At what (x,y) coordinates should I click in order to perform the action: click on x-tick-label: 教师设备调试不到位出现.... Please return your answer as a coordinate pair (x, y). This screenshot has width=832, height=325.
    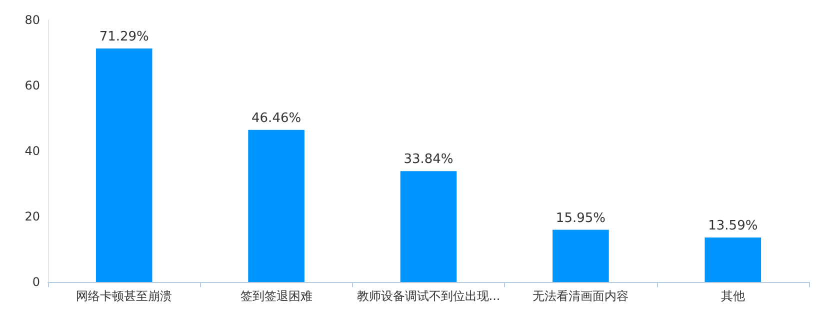
    Looking at the image, I should click on (428, 296).